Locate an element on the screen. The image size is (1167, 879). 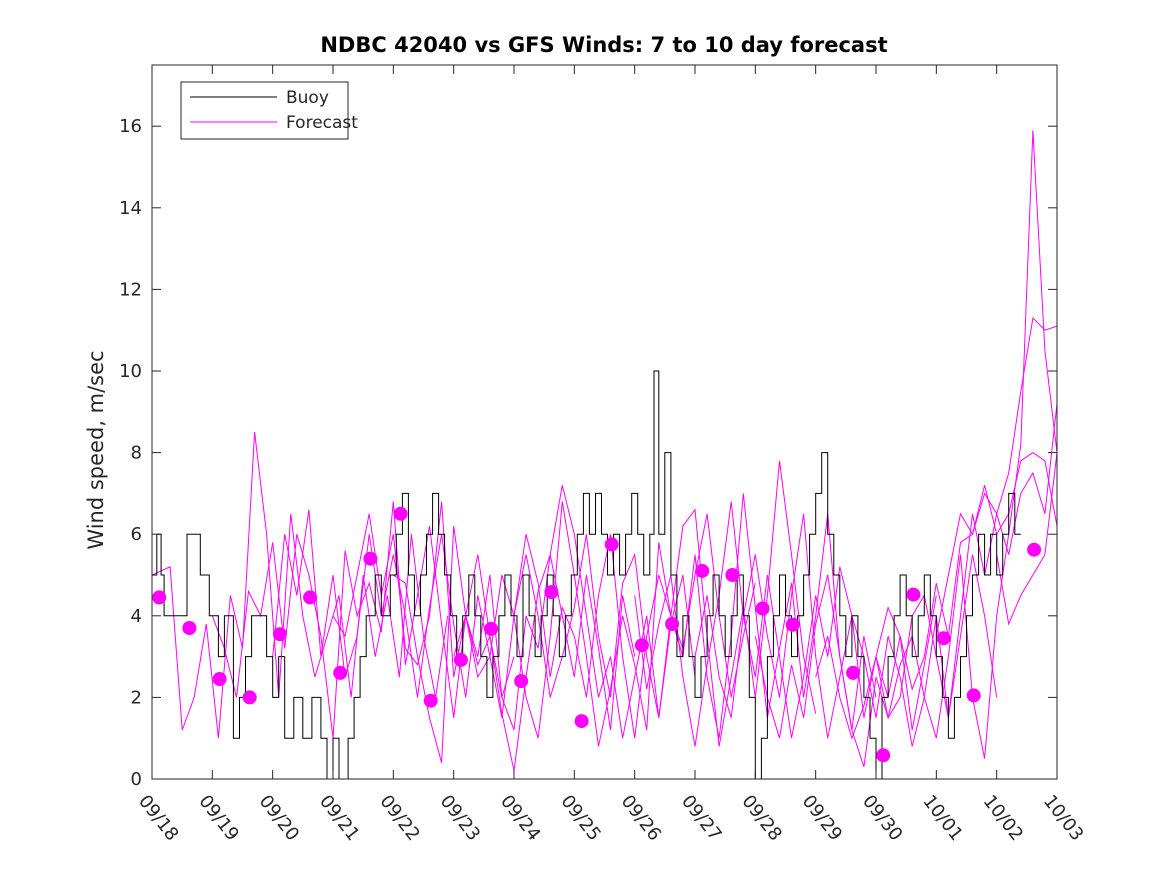
y-tick-label: 2 is located at coordinates (136, 697).